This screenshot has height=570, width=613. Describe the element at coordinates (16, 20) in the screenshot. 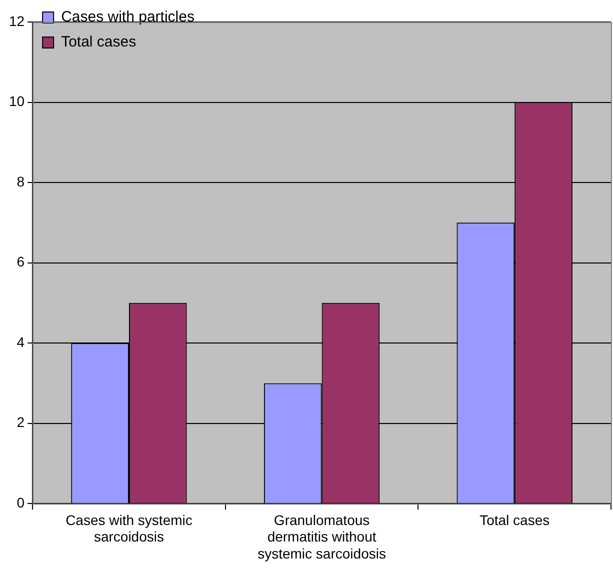

I see `y-tick-label: 12` at that location.